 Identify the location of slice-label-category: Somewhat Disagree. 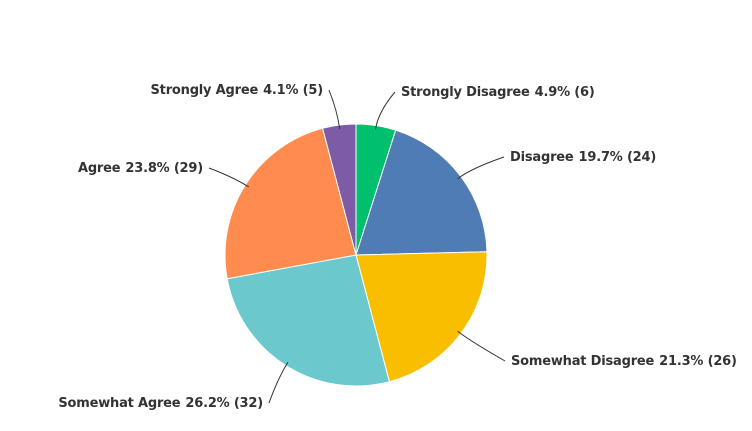
(583, 361).